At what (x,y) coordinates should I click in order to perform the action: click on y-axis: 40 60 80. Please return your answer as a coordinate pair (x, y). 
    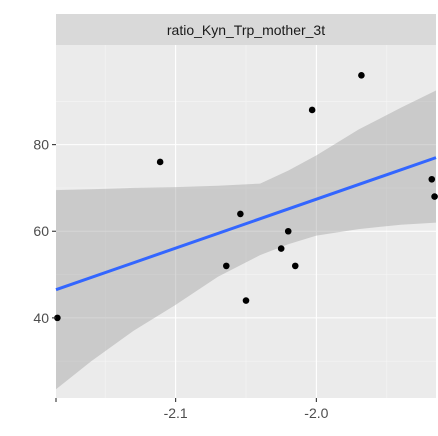
    Looking at the image, I should click on (44, 231).